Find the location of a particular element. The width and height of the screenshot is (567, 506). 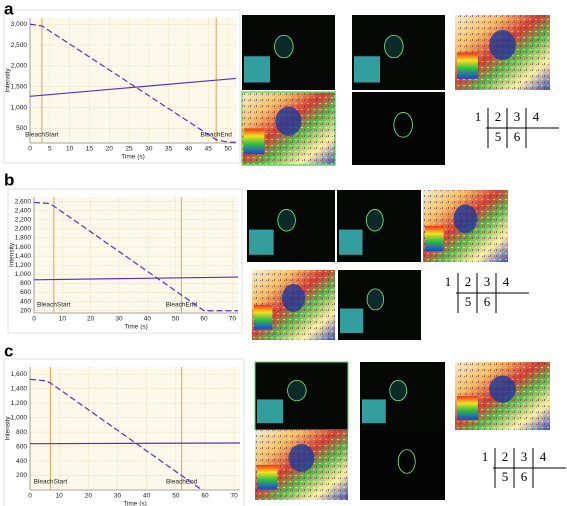

grid-cell: 6 is located at coordinates (487, 301).